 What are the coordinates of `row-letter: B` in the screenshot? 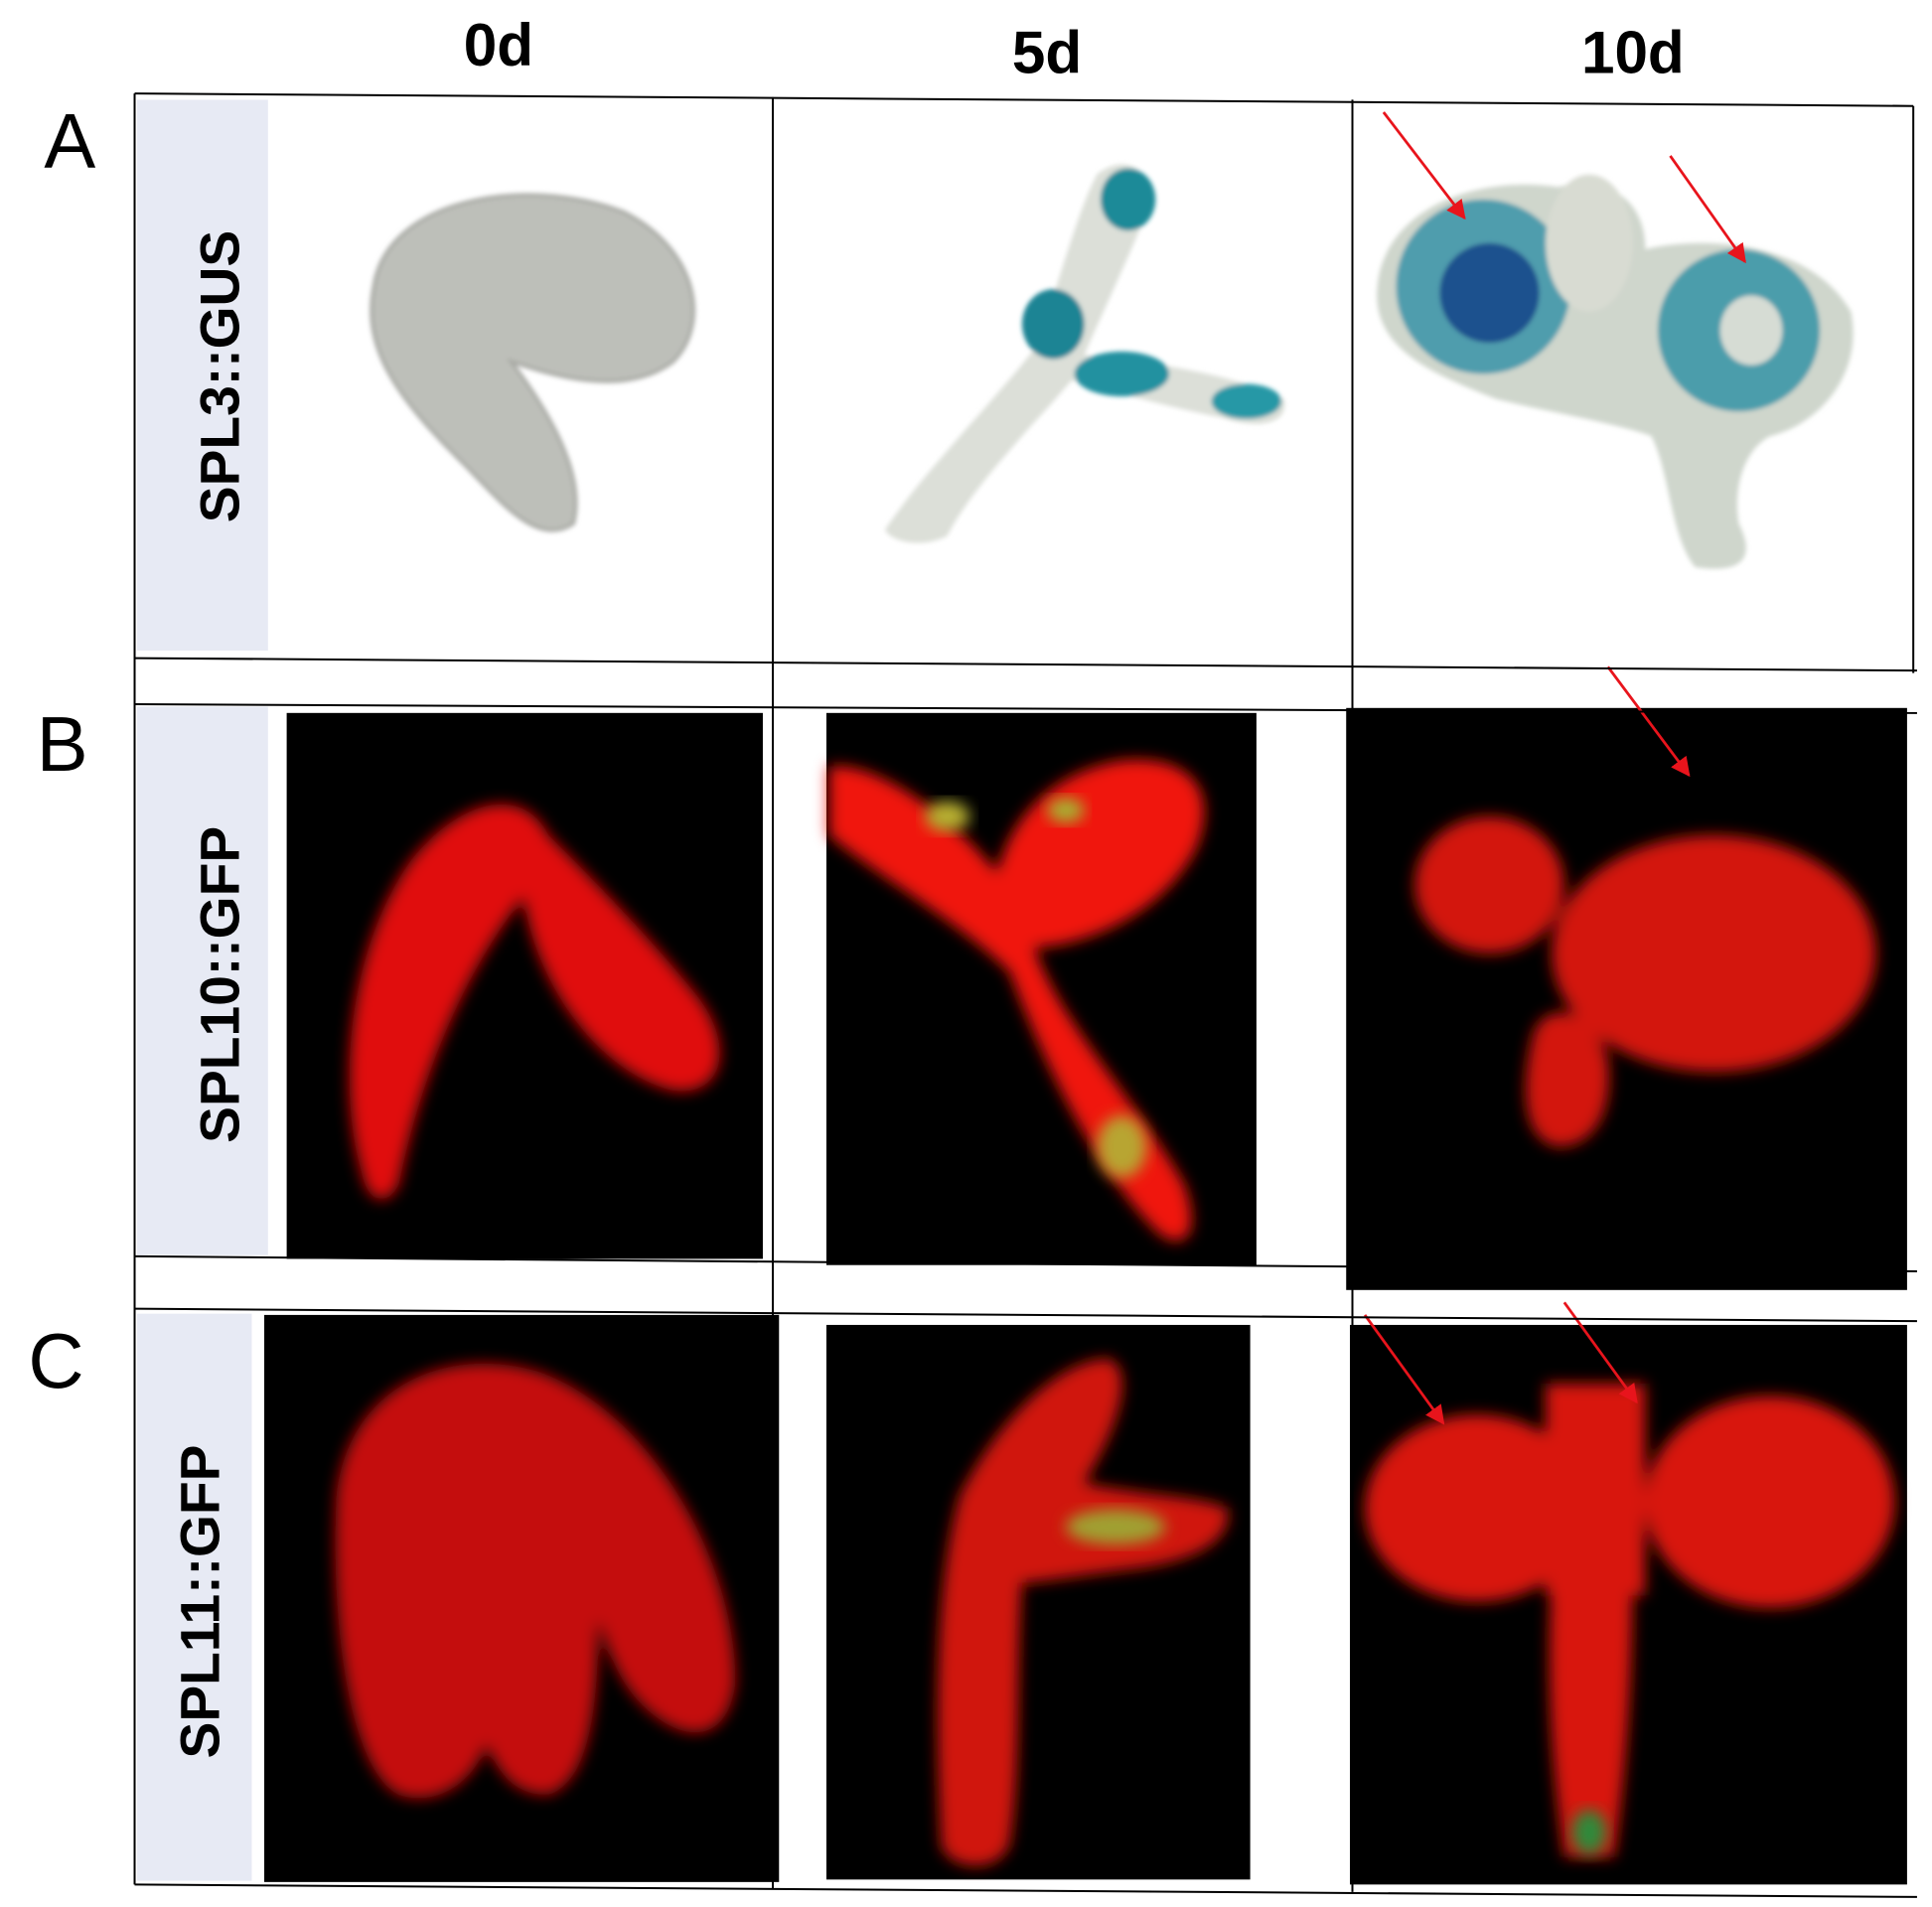 It's located at (62, 745).